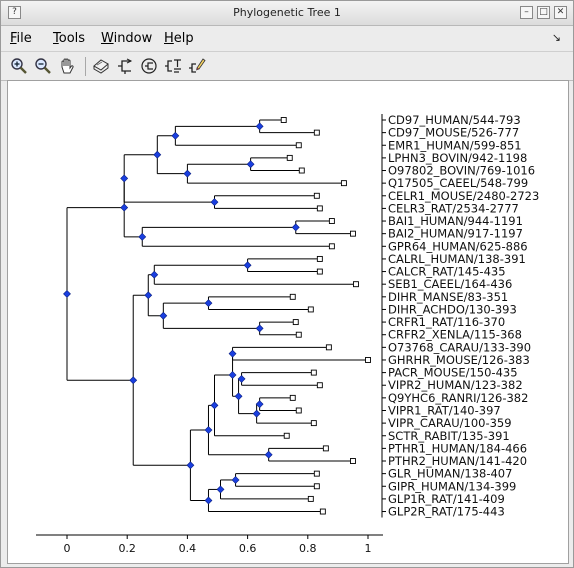 The width and height of the screenshot is (574, 568). What do you see at coordinates (67, 66) in the screenshot?
I see `pan-hand-icon` at bounding box center [67, 66].